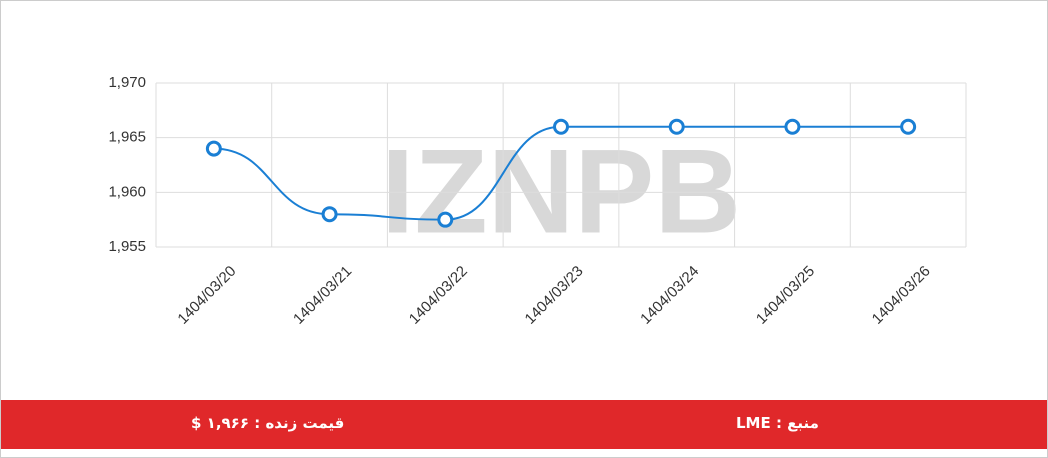  What do you see at coordinates (206, 295) in the screenshot?
I see `x-tick-label: 1404/03/20` at bounding box center [206, 295].